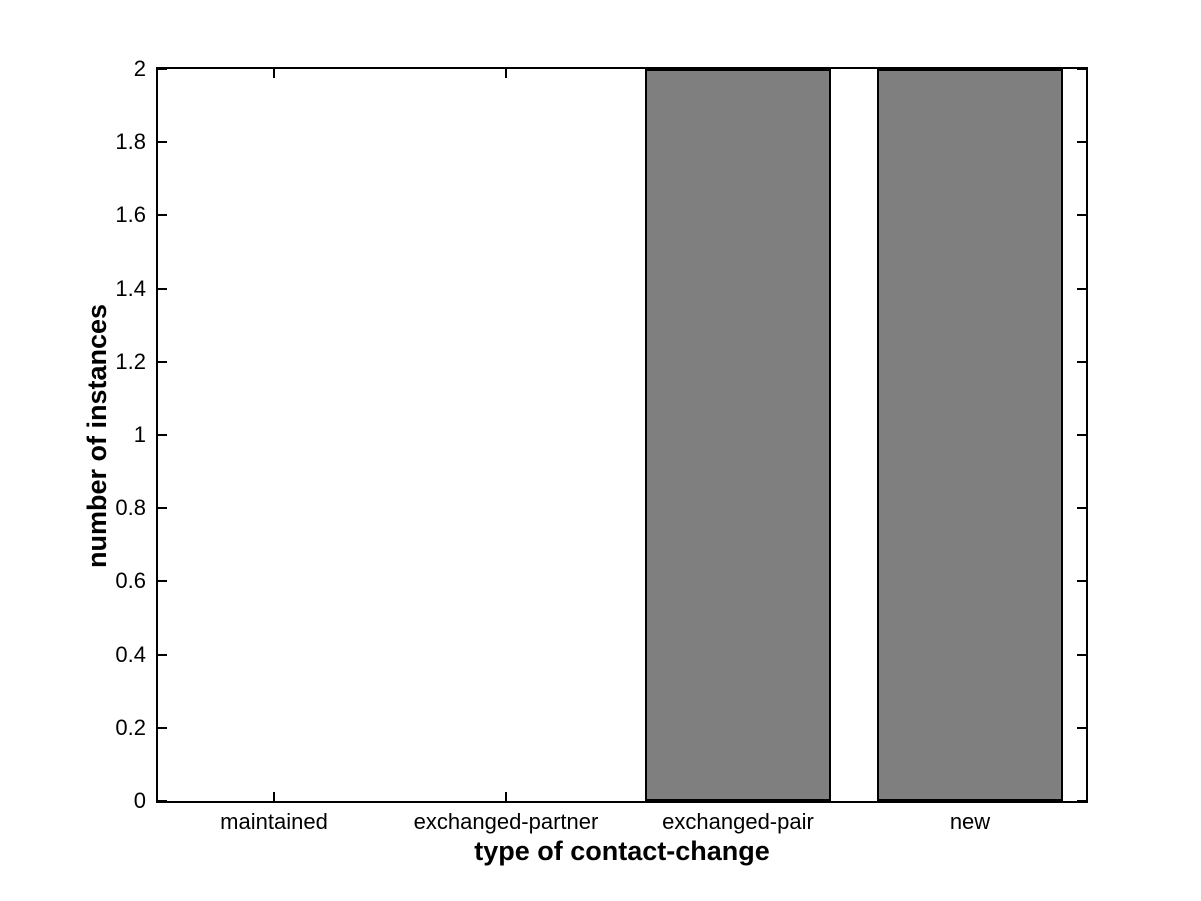 This screenshot has height=901, width=1201. I want to click on y-tick-label: 0.6, so click(130, 581).